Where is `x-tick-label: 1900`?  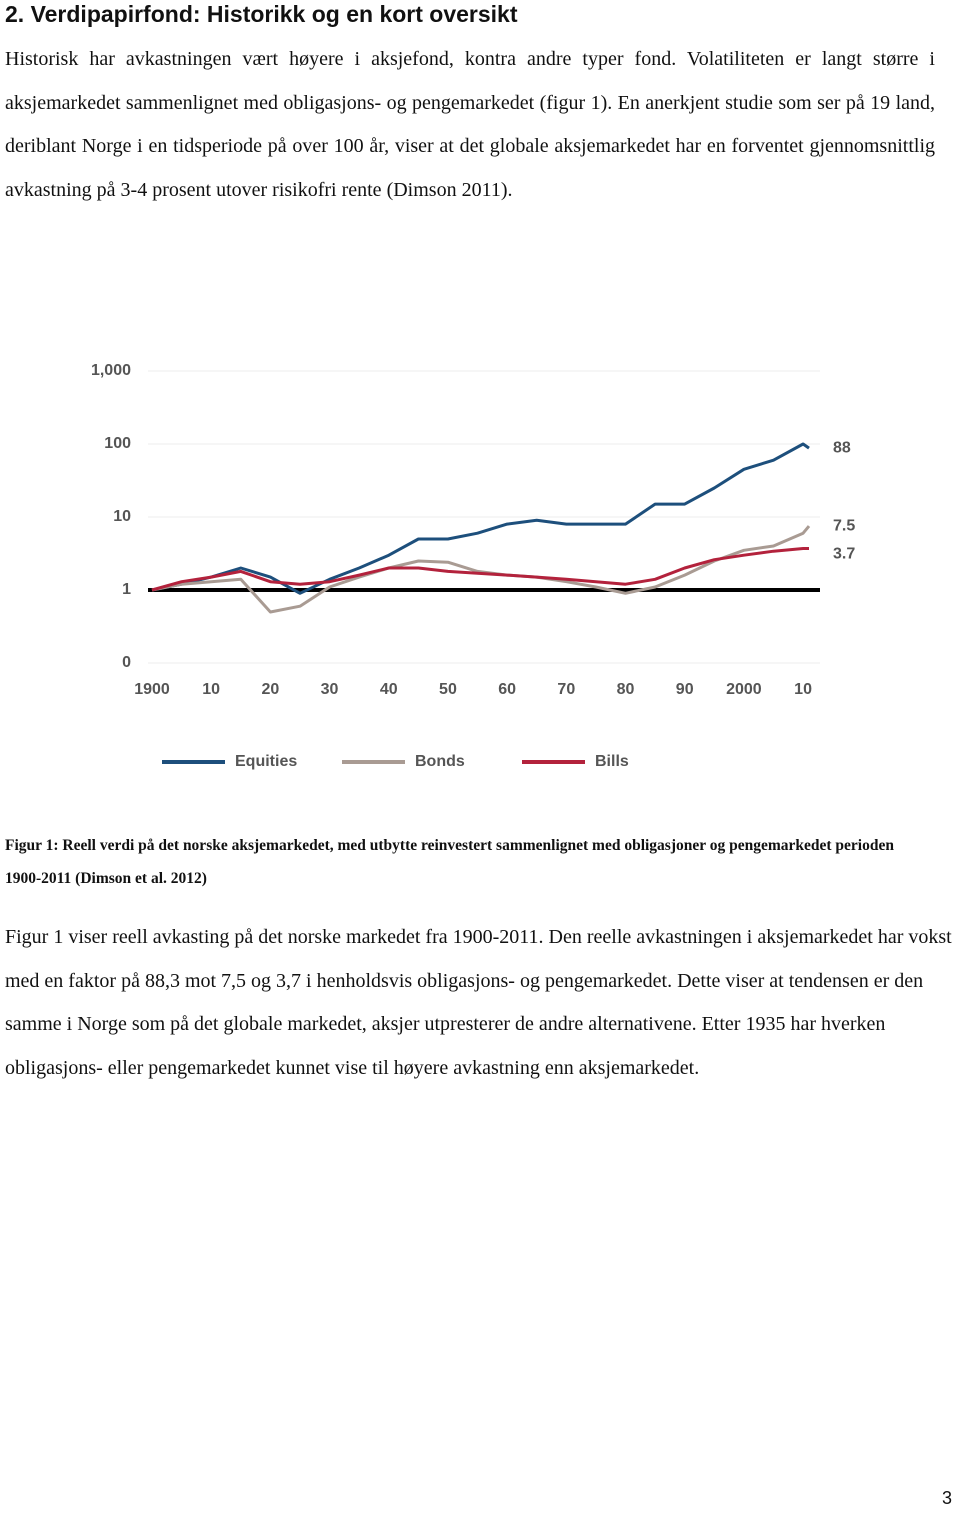 x-tick-label: 1900 is located at coordinates (152, 689).